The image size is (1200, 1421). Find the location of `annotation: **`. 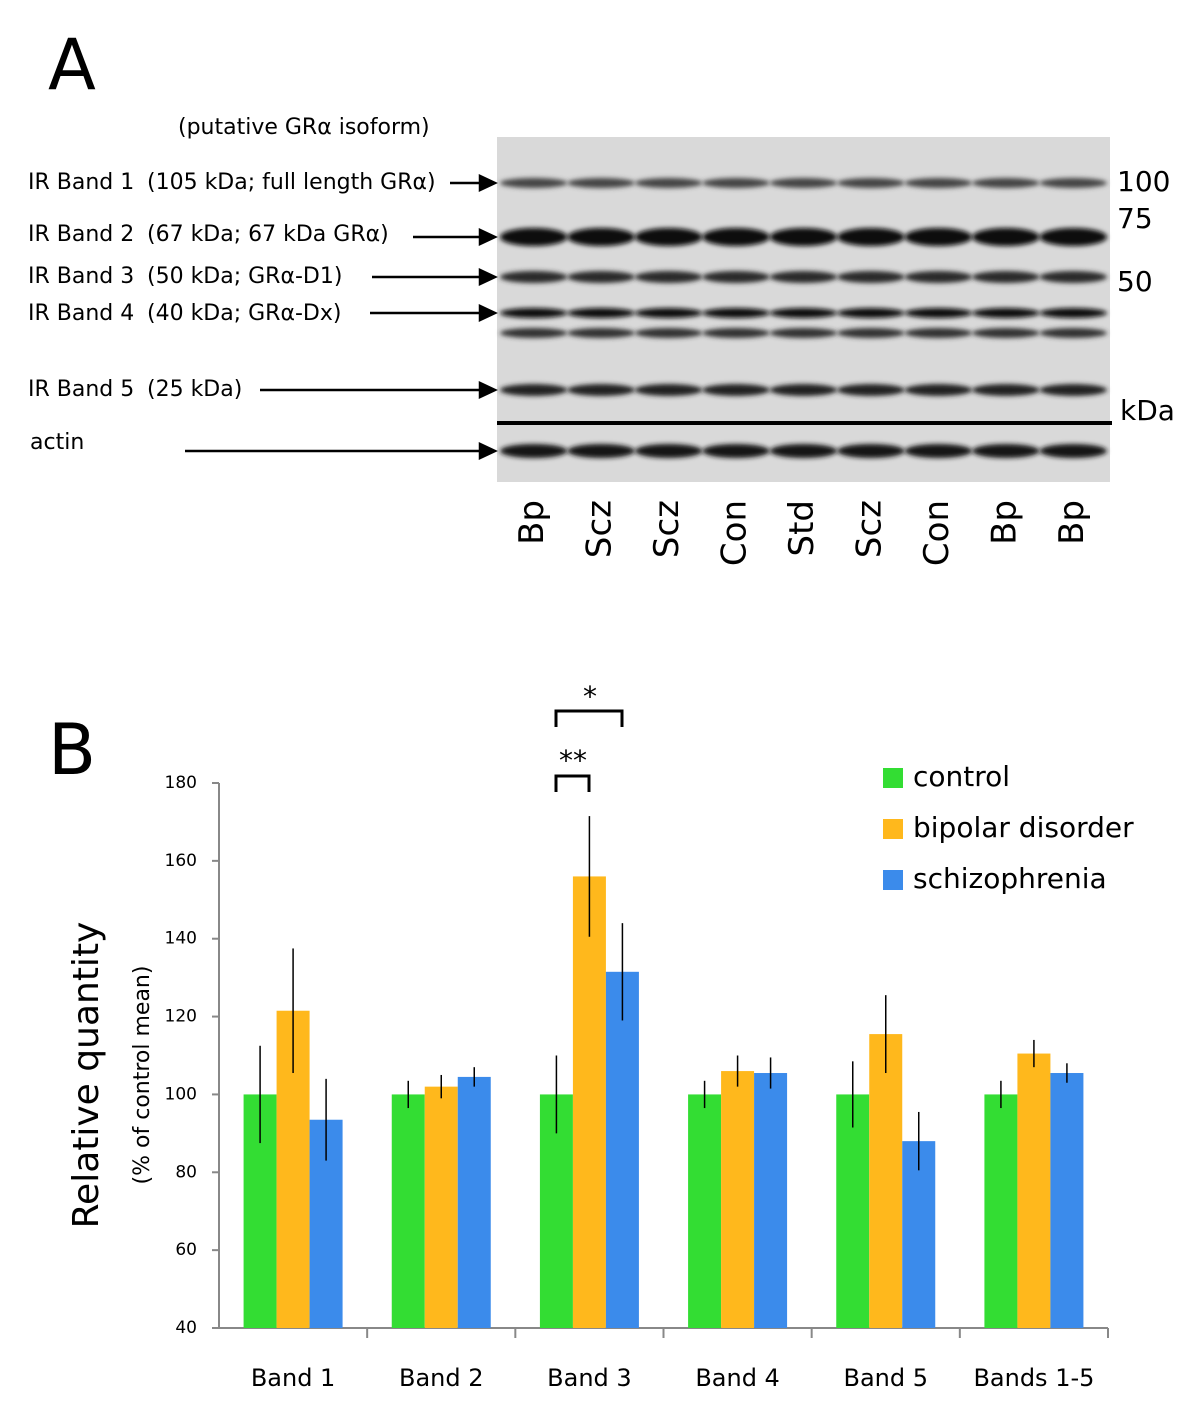

annotation: ** is located at coordinates (573, 760).